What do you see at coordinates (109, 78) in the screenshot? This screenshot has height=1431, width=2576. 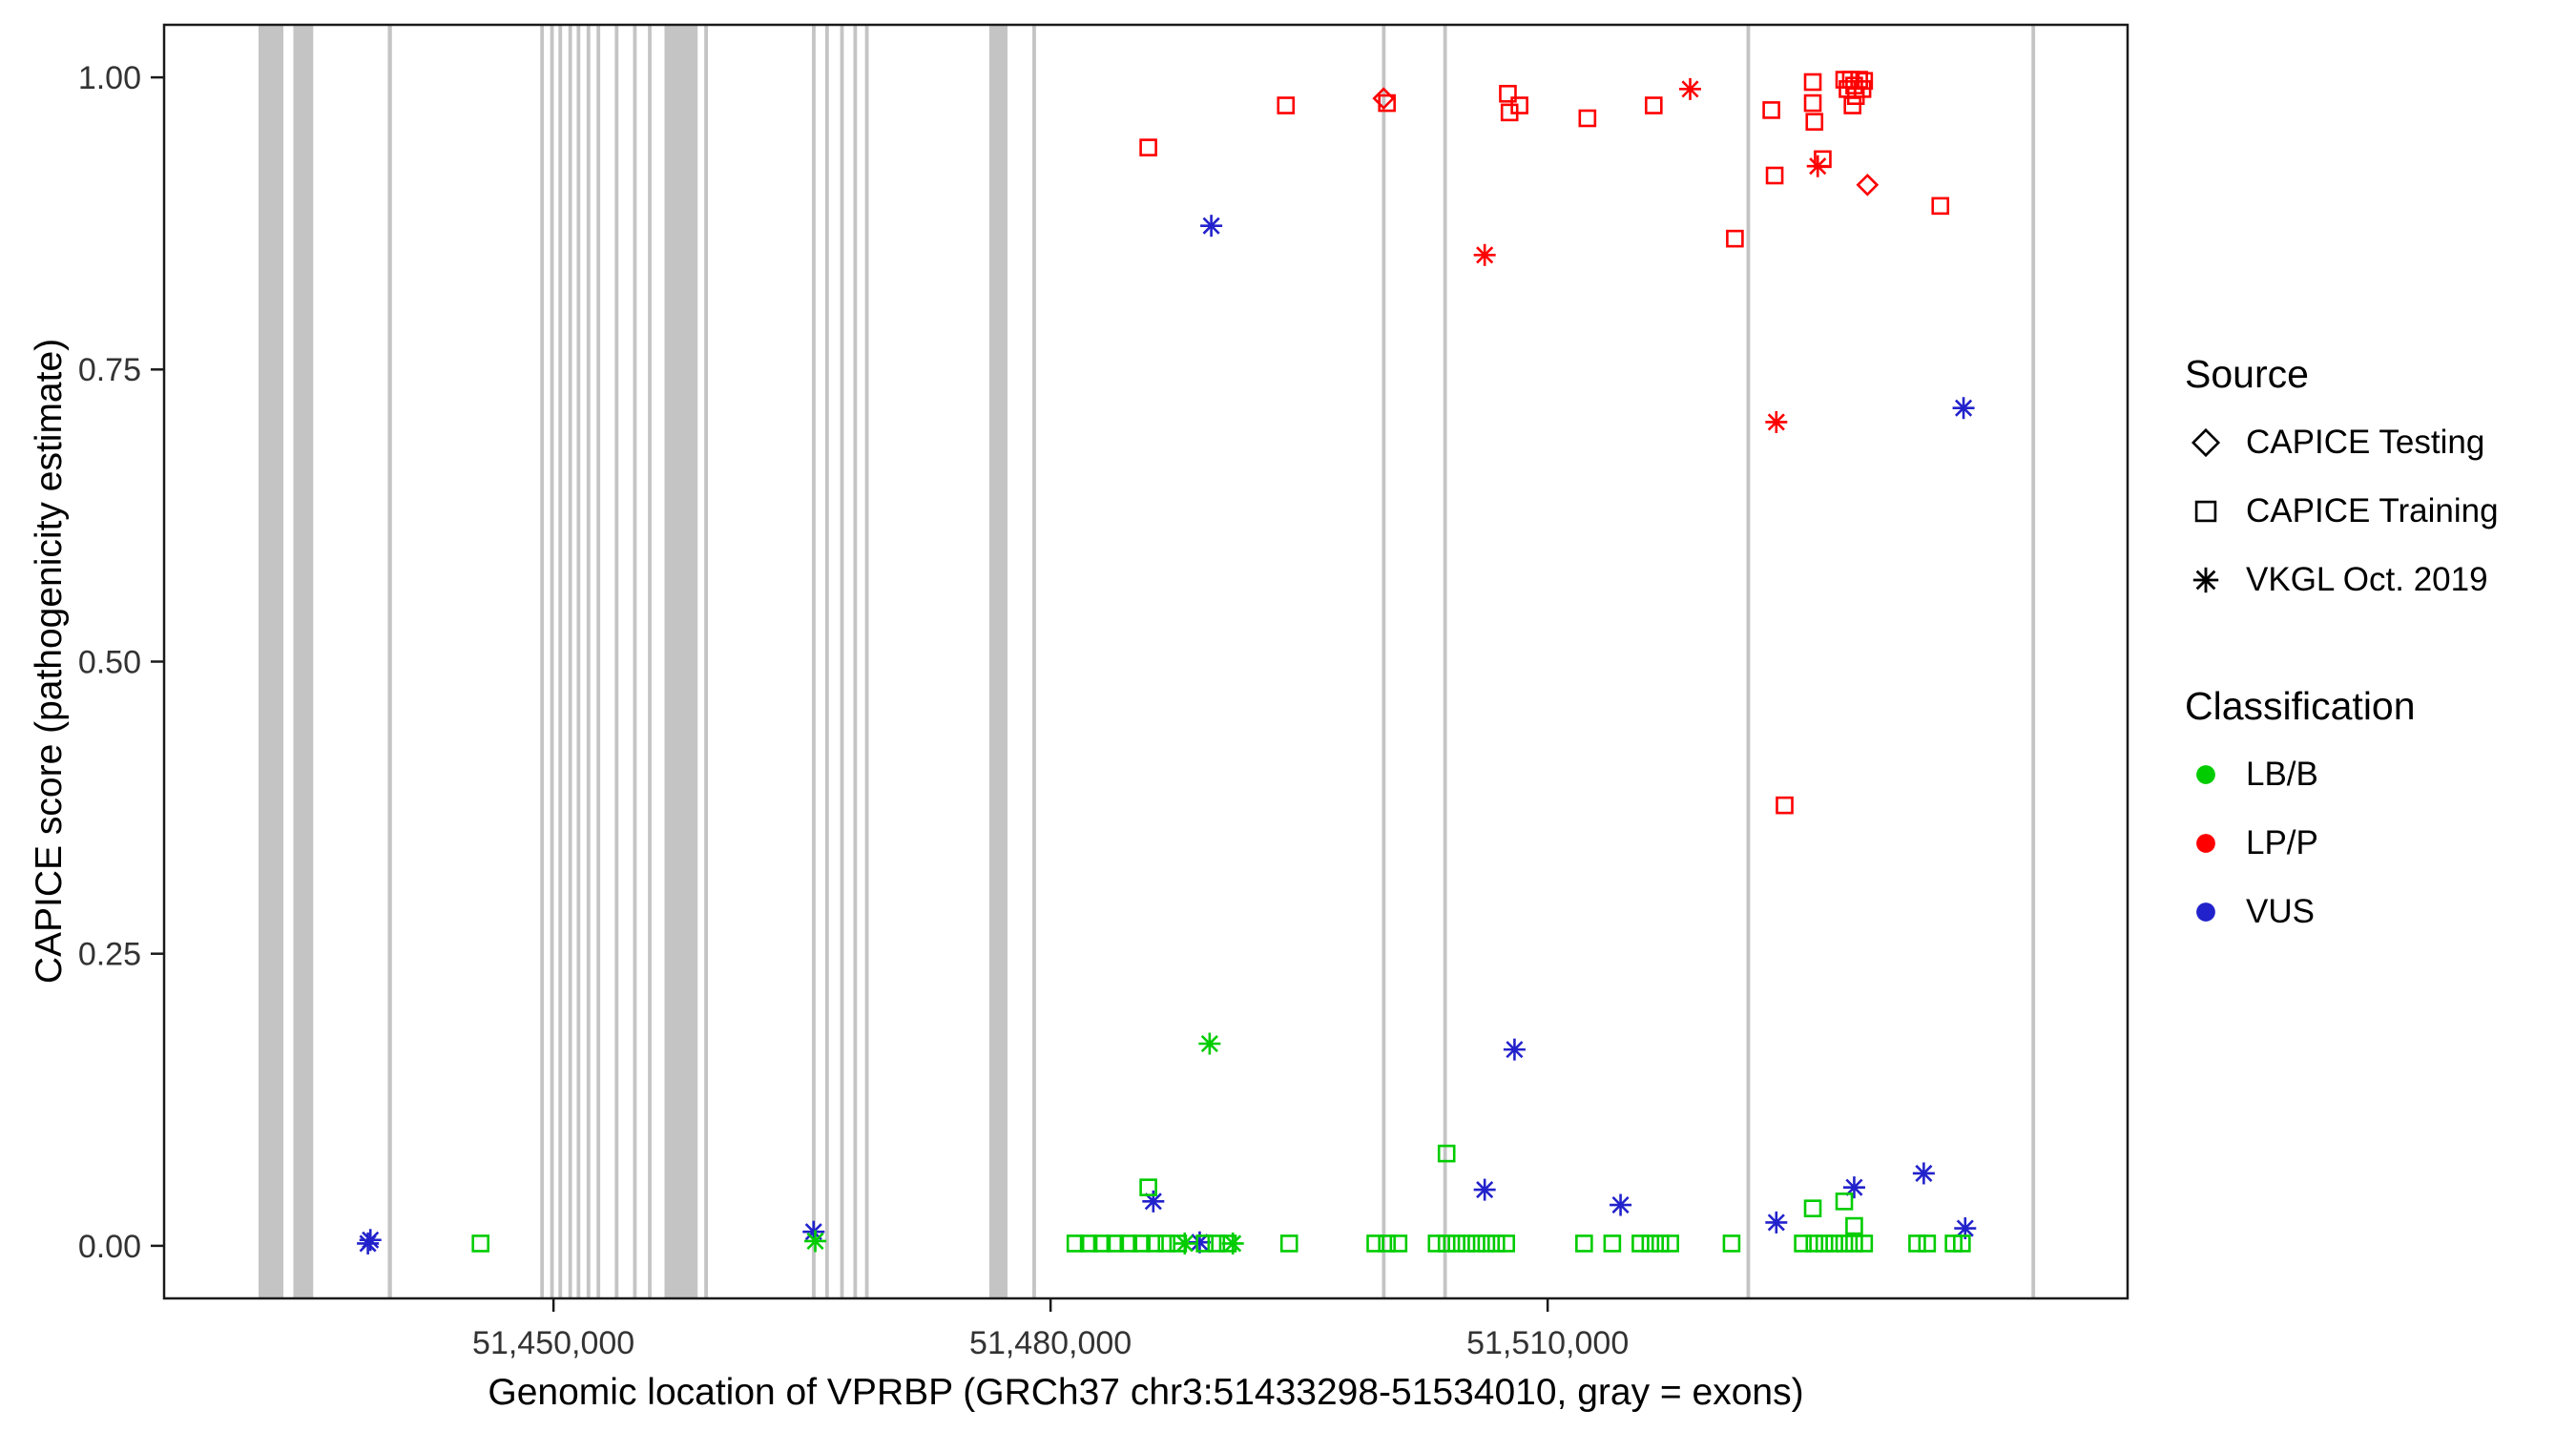 I see `y-tick-label: 1.00` at bounding box center [109, 78].